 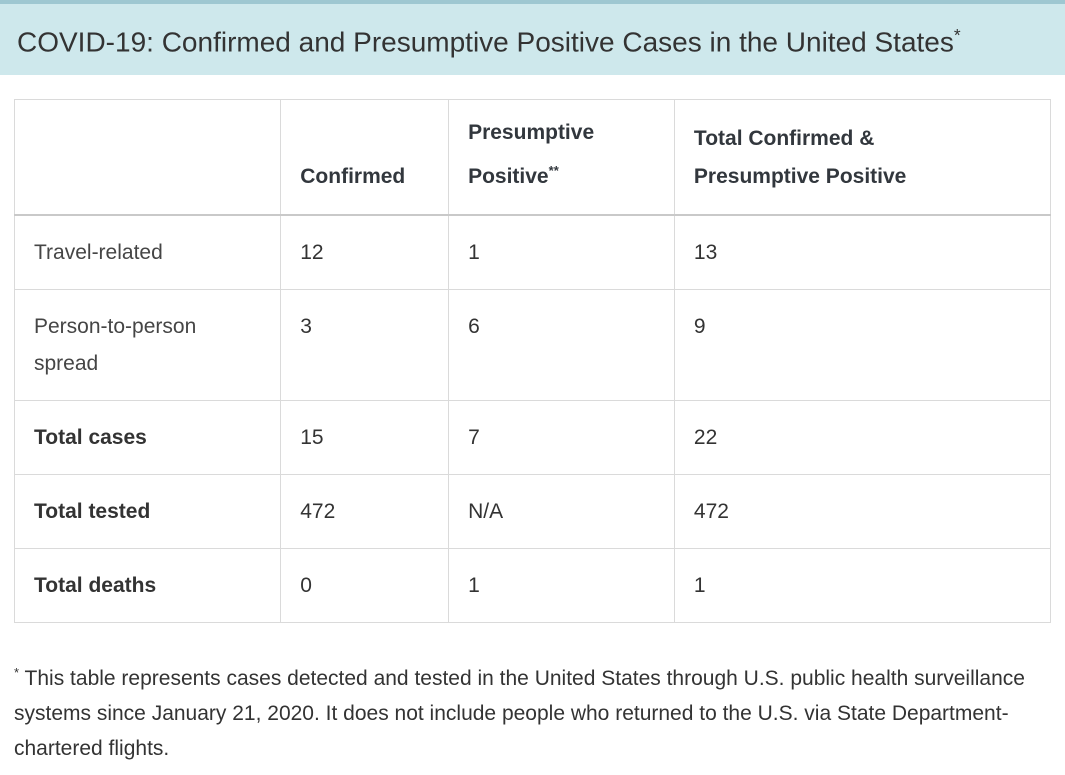 I want to click on confirmed-value: 12, so click(x=365, y=252).